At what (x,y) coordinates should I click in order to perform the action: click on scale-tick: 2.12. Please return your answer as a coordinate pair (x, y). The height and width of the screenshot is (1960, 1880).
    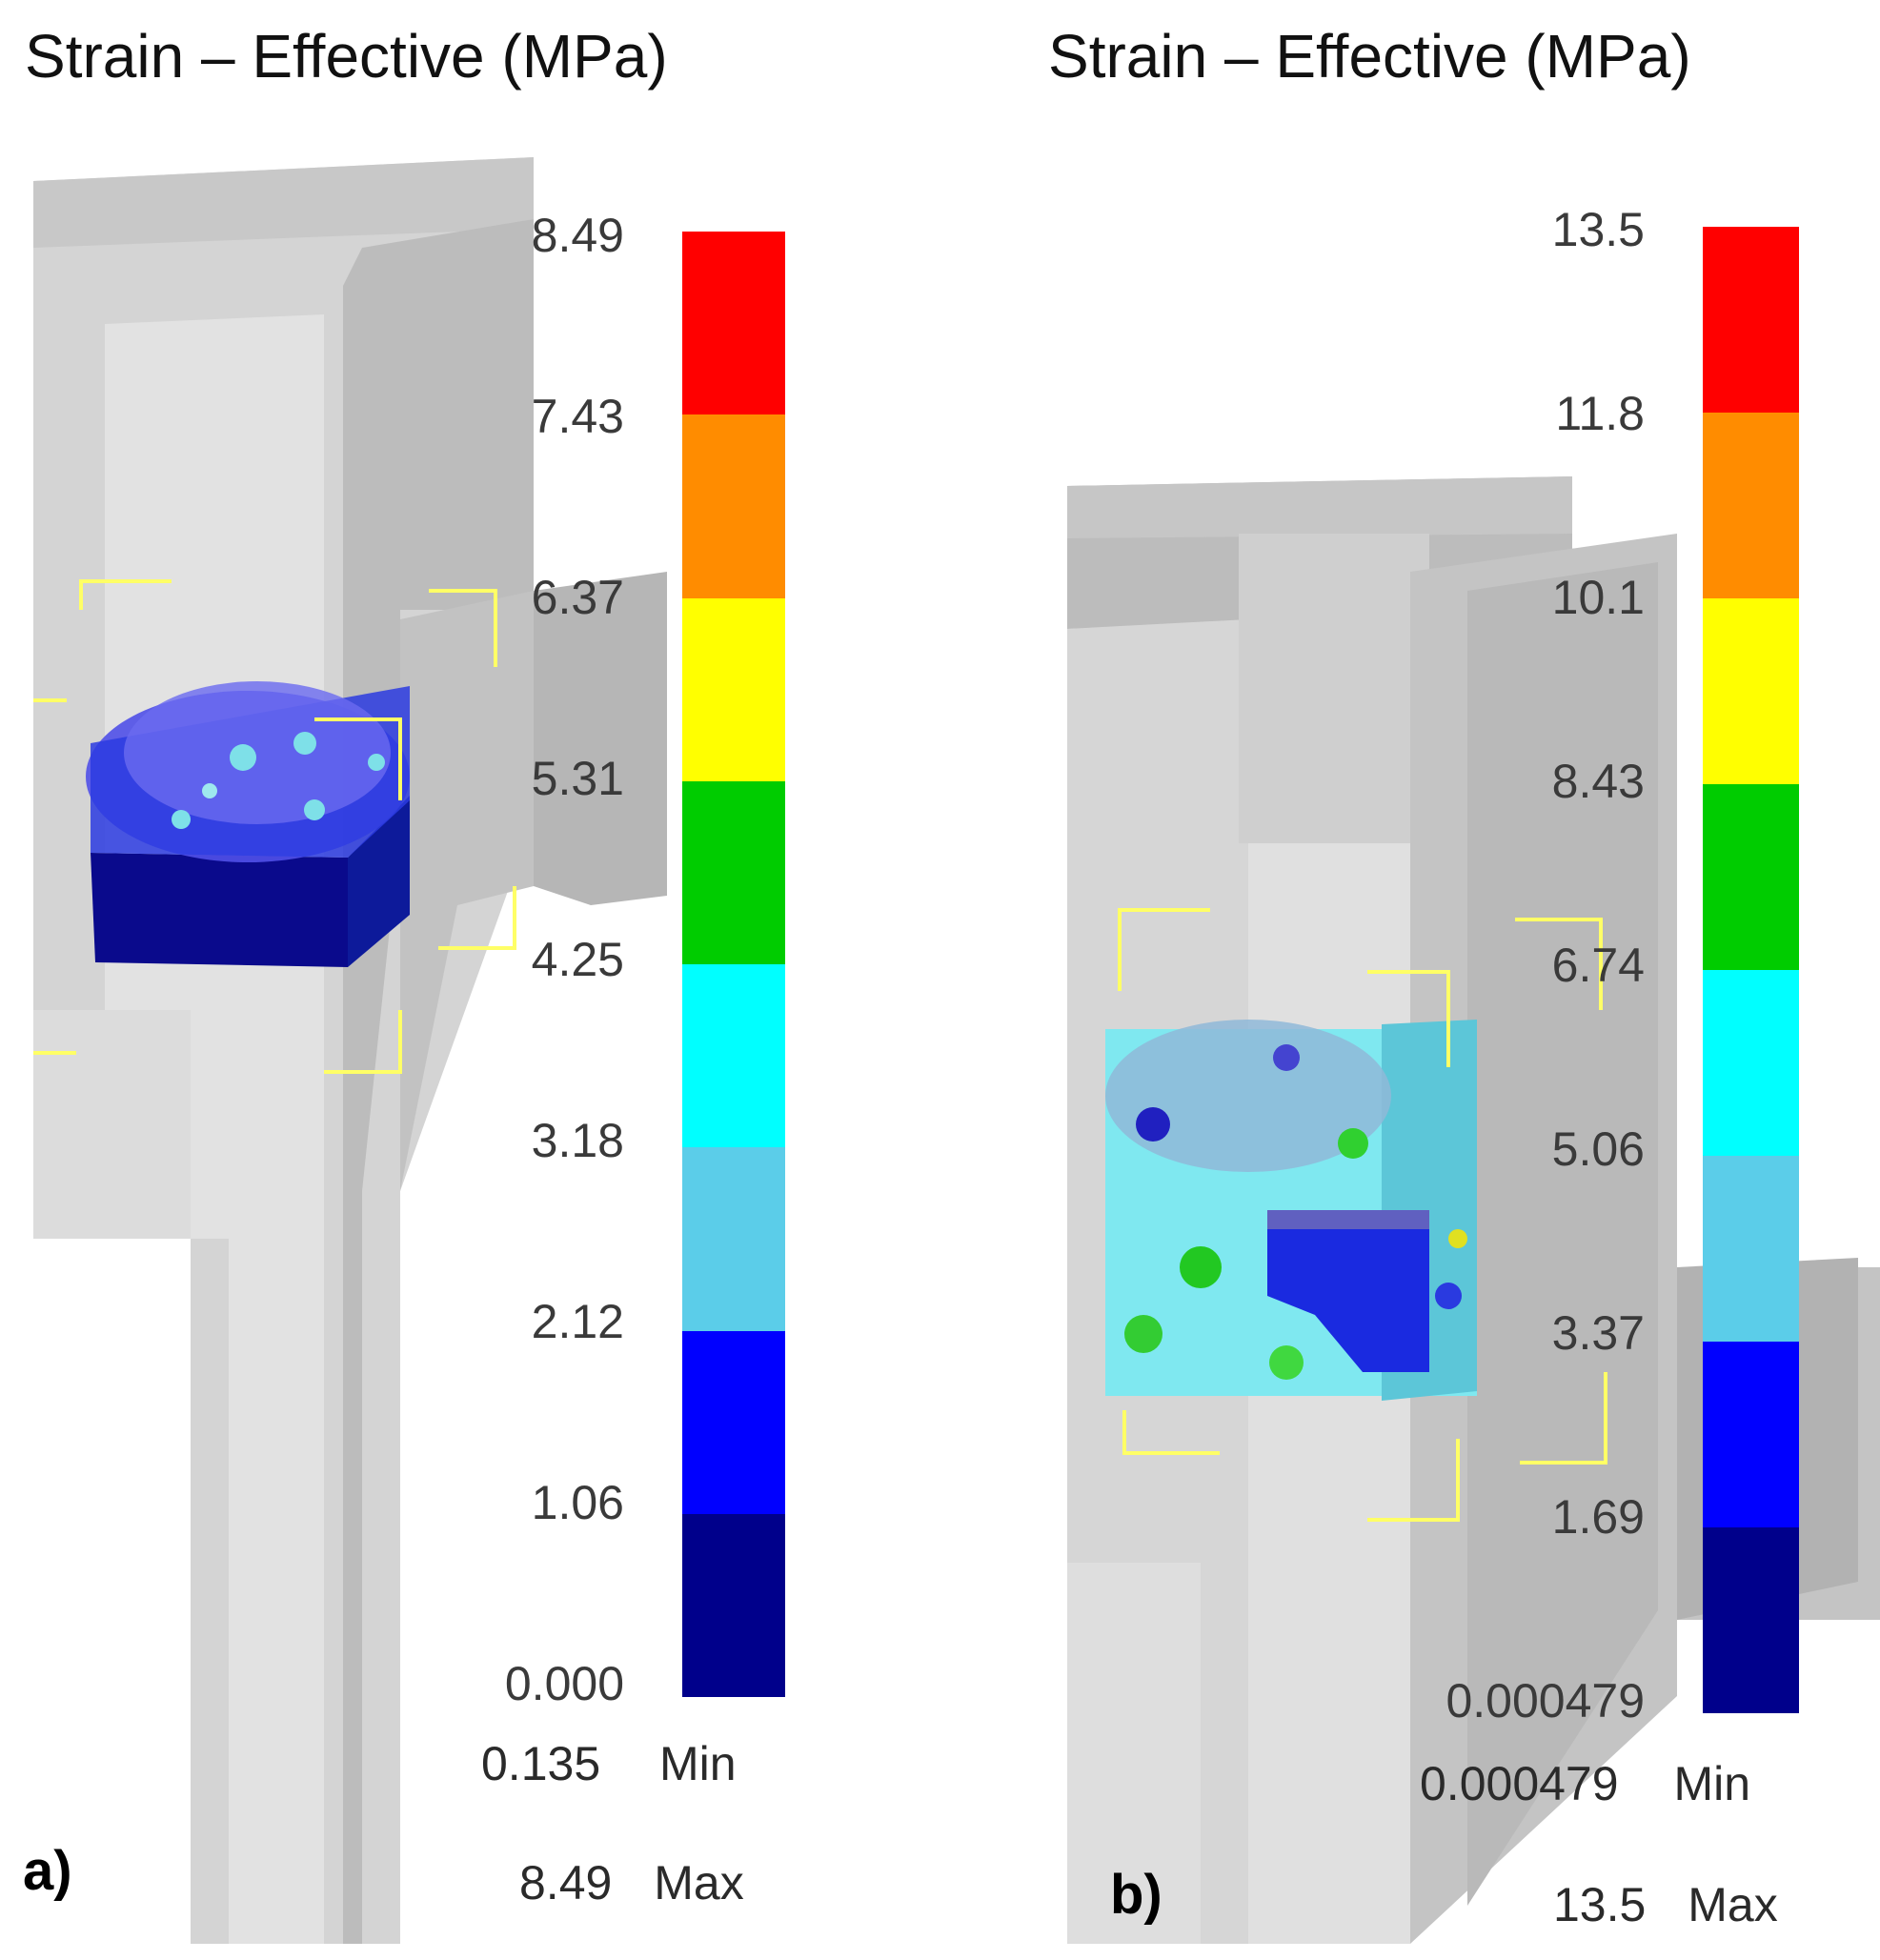
    Looking at the image, I should click on (577, 1321).